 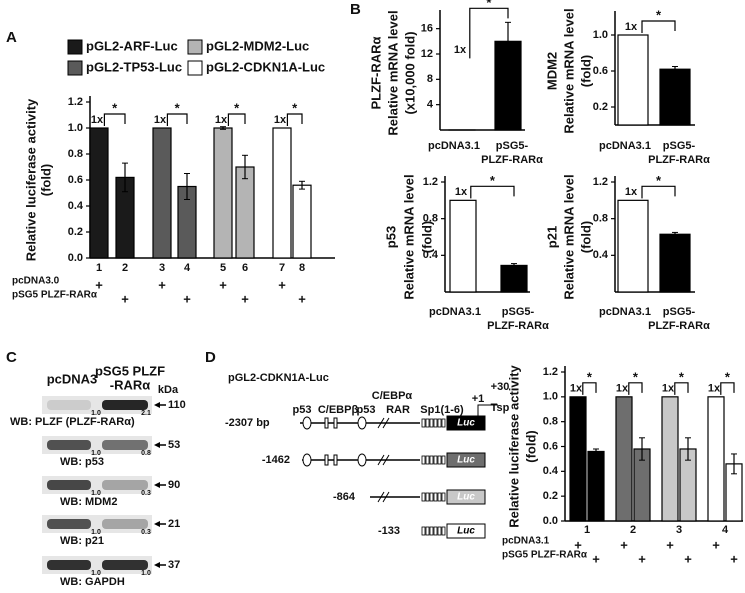 What do you see at coordinates (76, 206) in the screenshot?
I see `y-tick-label: 0.4` at bounding box center [76, 206].